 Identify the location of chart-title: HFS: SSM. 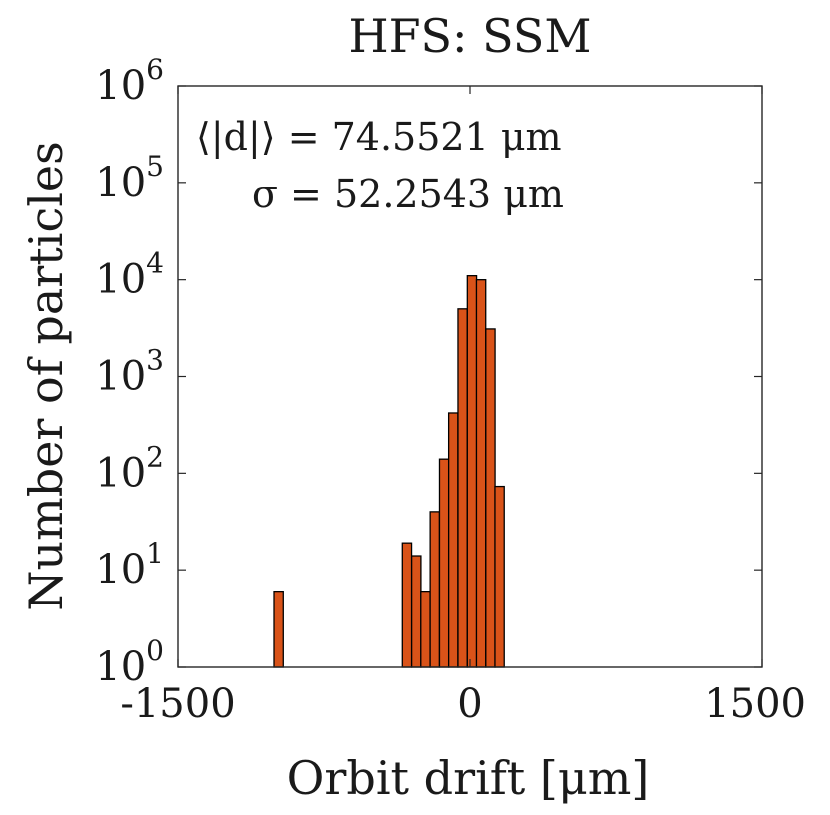
(470, 36).